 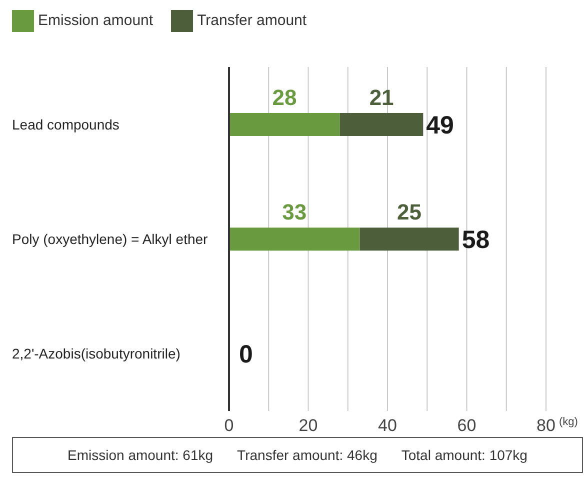 What do you see at coordinates (294, 212) in the screenshot?
I see `data-label: 33` at bounding box center [294, 212].